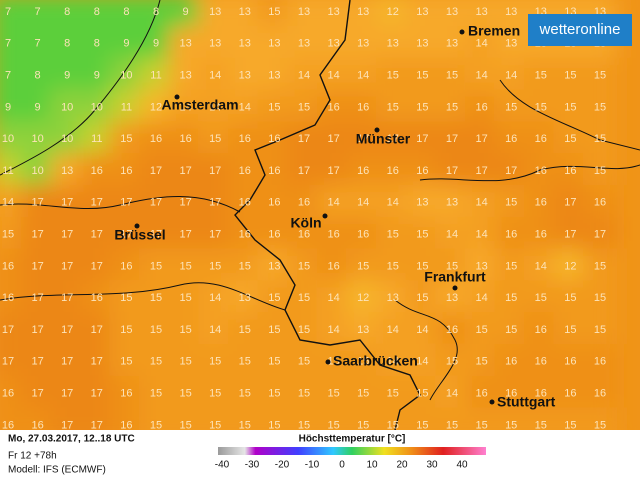 This screenshot has height=483, width=640. I want to click on temperature-value: 14, so click(481, 44).